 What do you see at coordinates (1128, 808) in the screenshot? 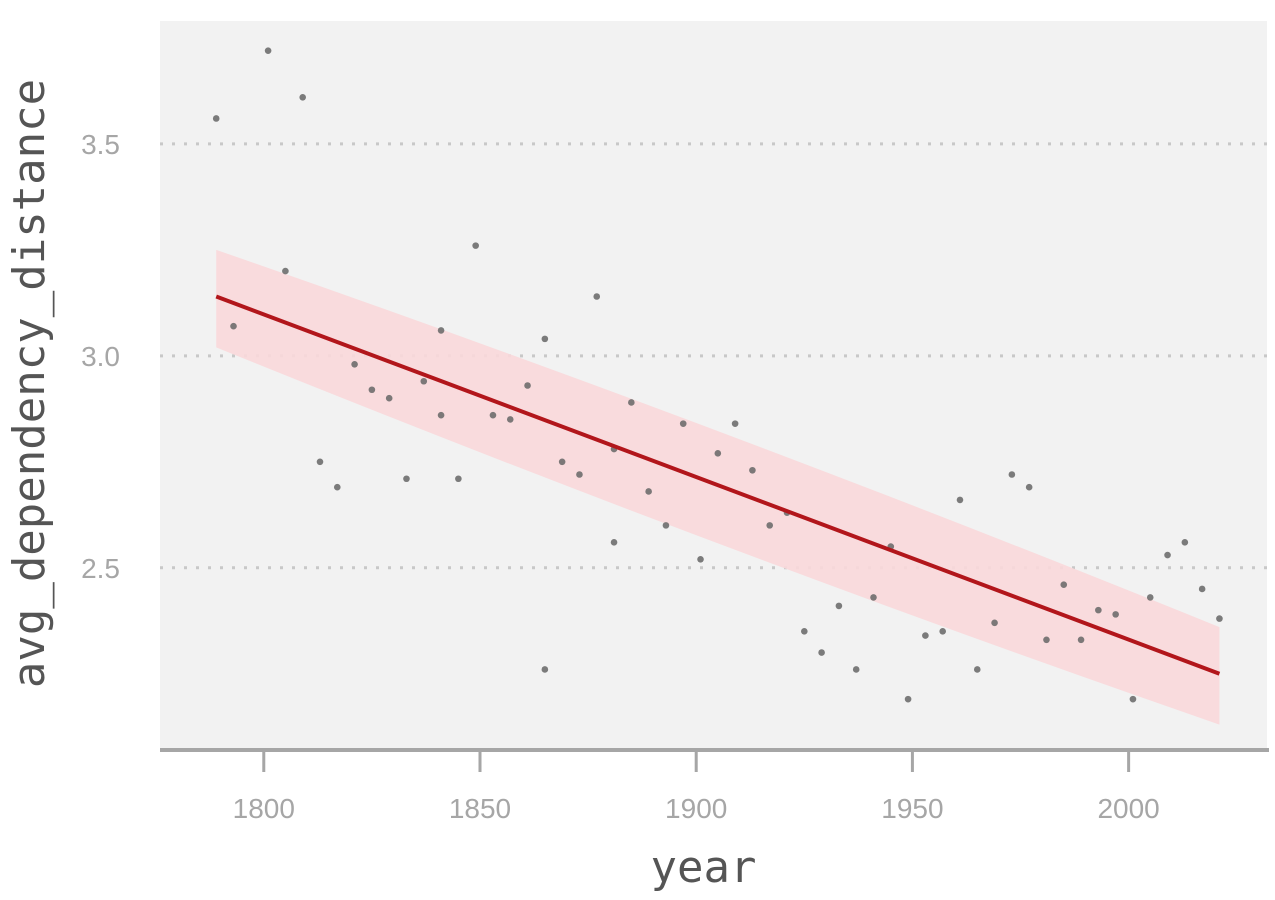
I see `x-tick-label-4: 2000` at bounding box center [1128, 808].